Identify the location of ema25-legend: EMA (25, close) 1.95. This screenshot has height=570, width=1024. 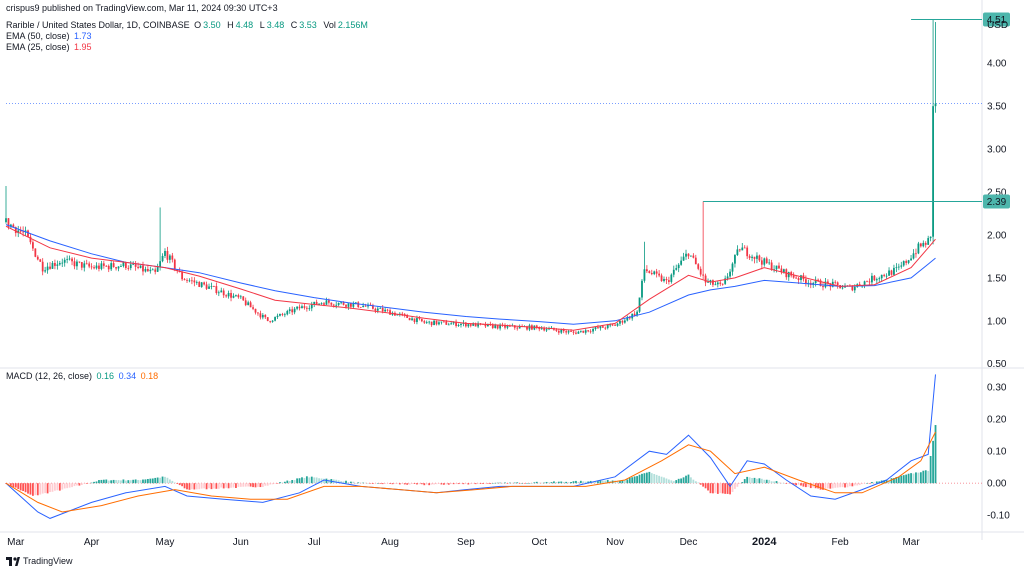
(49, 47).